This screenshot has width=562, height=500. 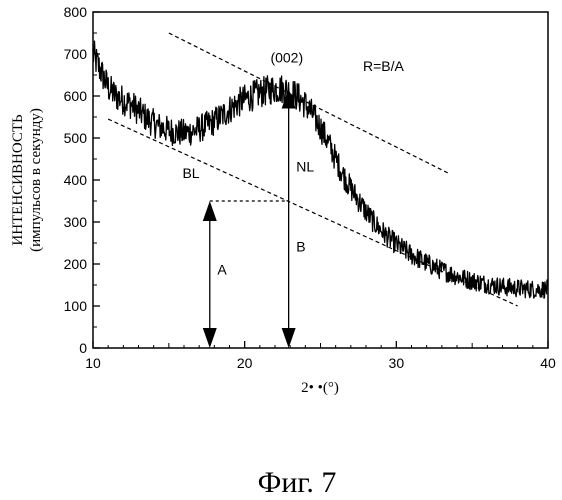 What do you see at coordinates (93, 363) in the screenshot?
I see `x-tick-label: 10` at bounding box center [93, 363].